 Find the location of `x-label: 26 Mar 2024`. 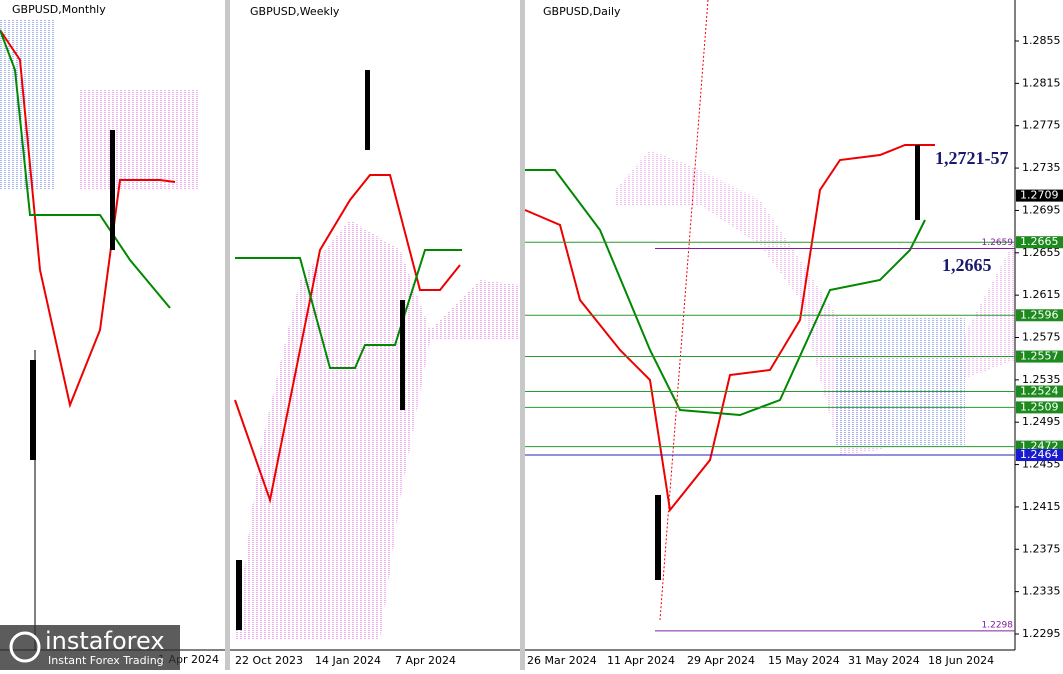

x-label: 26 Mar 2024 is located at coordinates (562, 660).